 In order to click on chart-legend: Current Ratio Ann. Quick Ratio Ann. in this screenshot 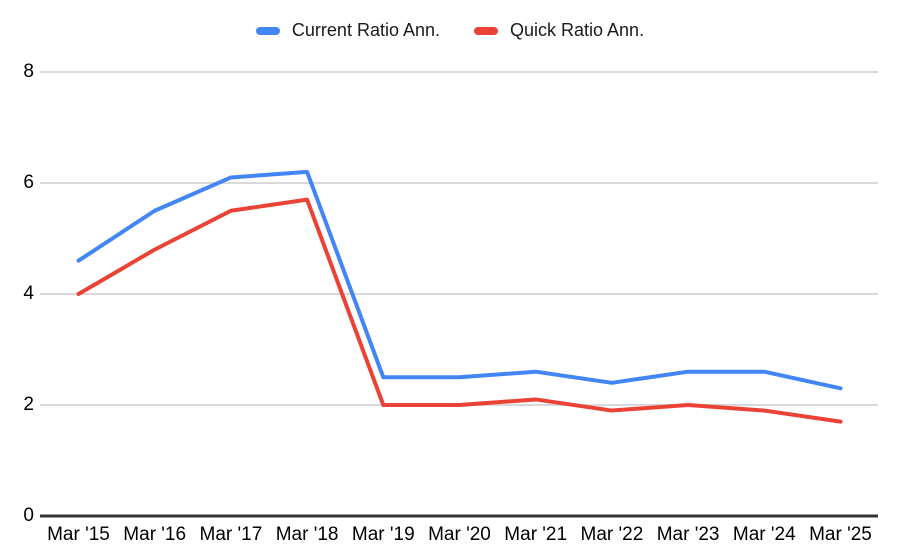, I will do `click(450, 30)`.